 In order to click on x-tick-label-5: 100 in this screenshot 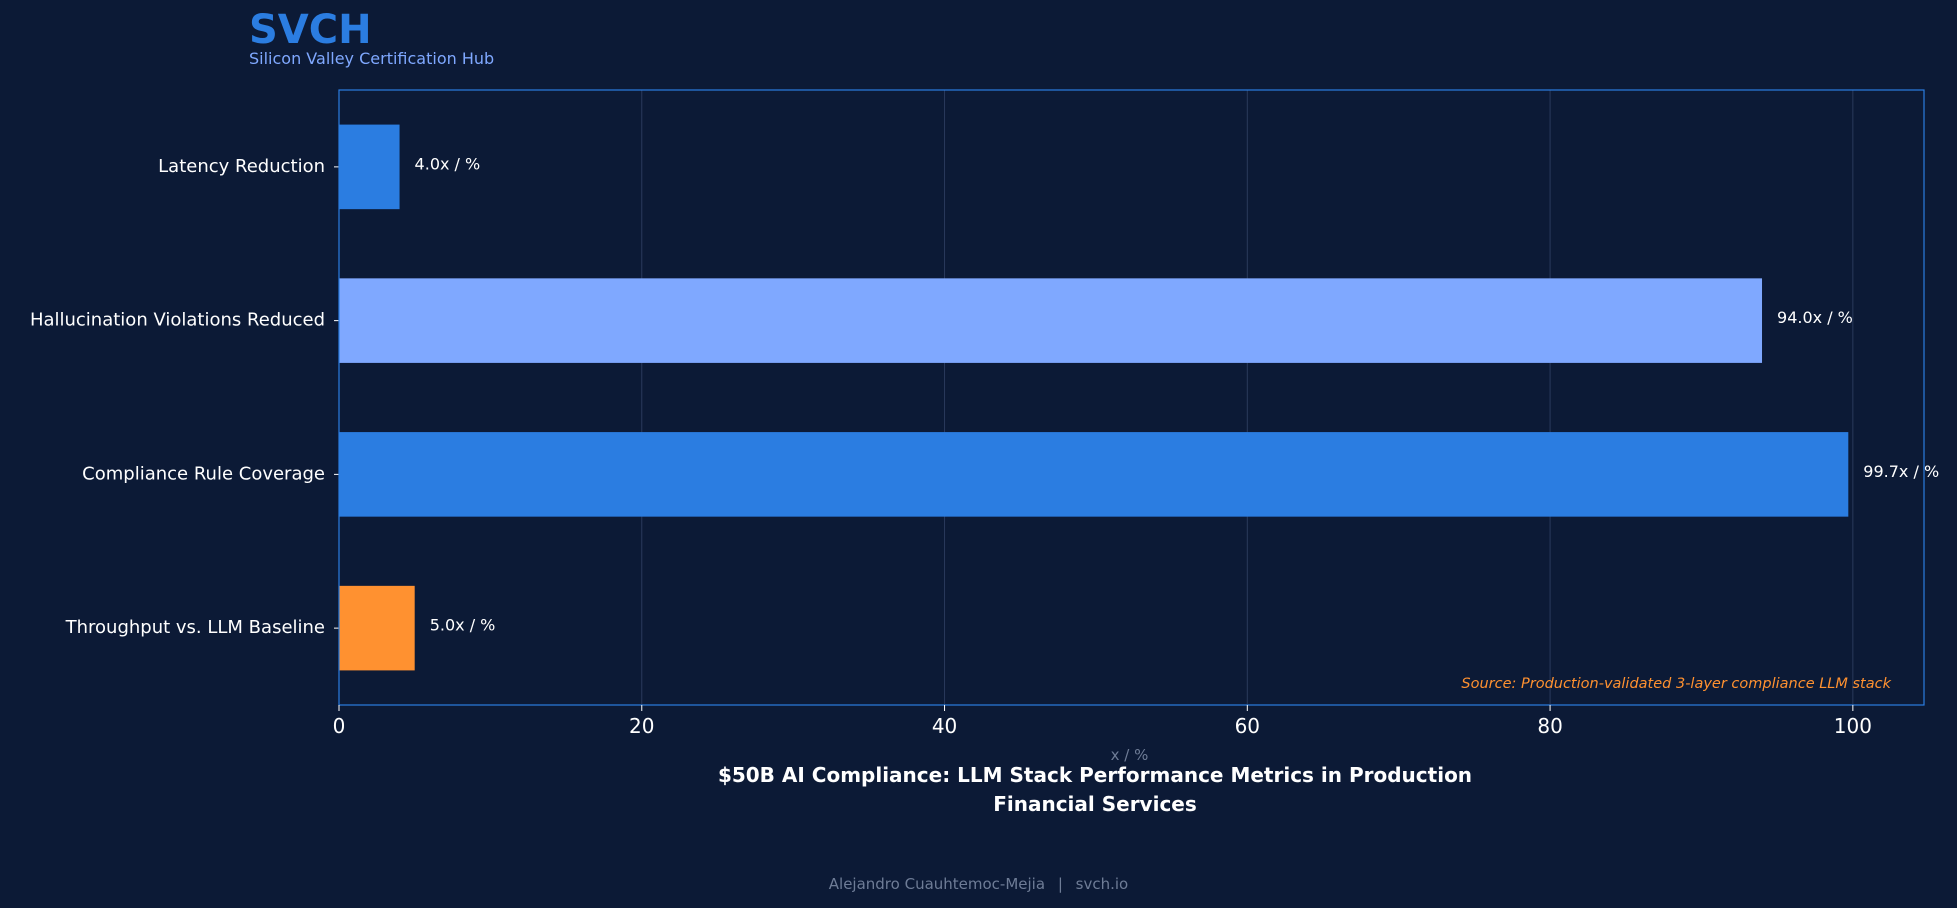, I will do `click(1853, 726)`.